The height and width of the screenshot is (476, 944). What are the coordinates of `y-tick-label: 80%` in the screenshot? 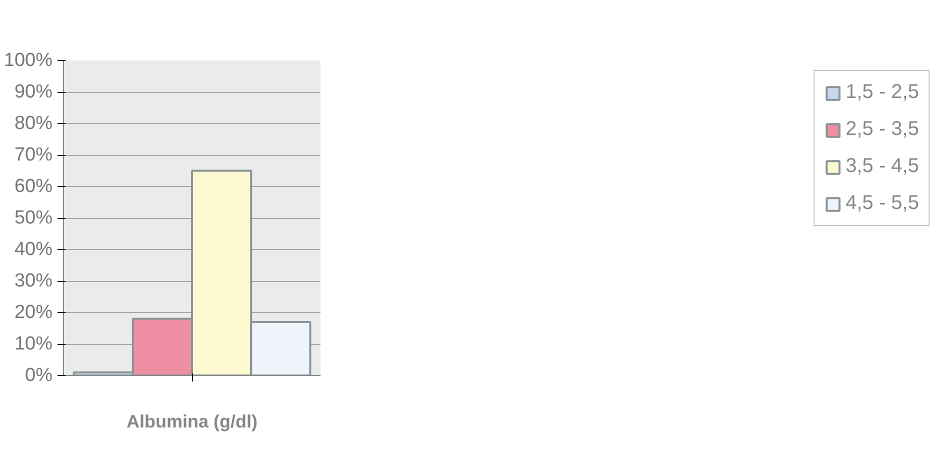 It's located at (33, 123).